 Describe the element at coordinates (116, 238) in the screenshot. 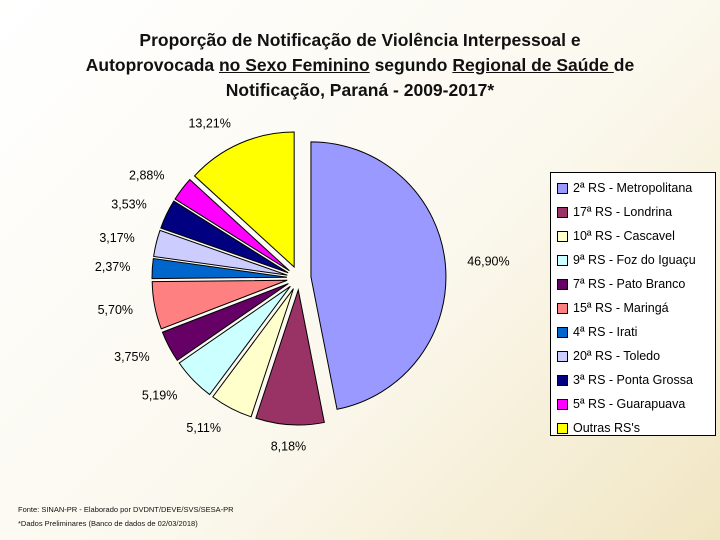

I see `slice-data-label: 3,17%` at that location.